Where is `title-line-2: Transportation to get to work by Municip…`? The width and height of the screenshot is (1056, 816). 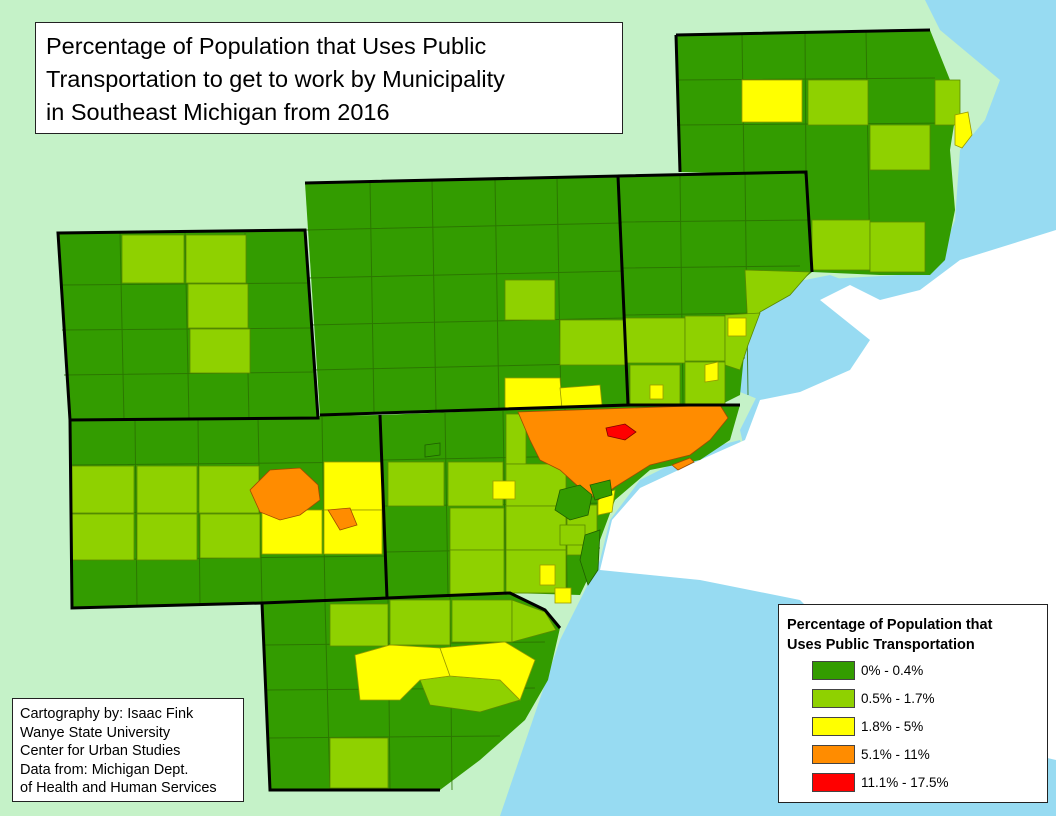 title-line-2: Transportation to get to work by Municip… is located at coordinates (275, 79).